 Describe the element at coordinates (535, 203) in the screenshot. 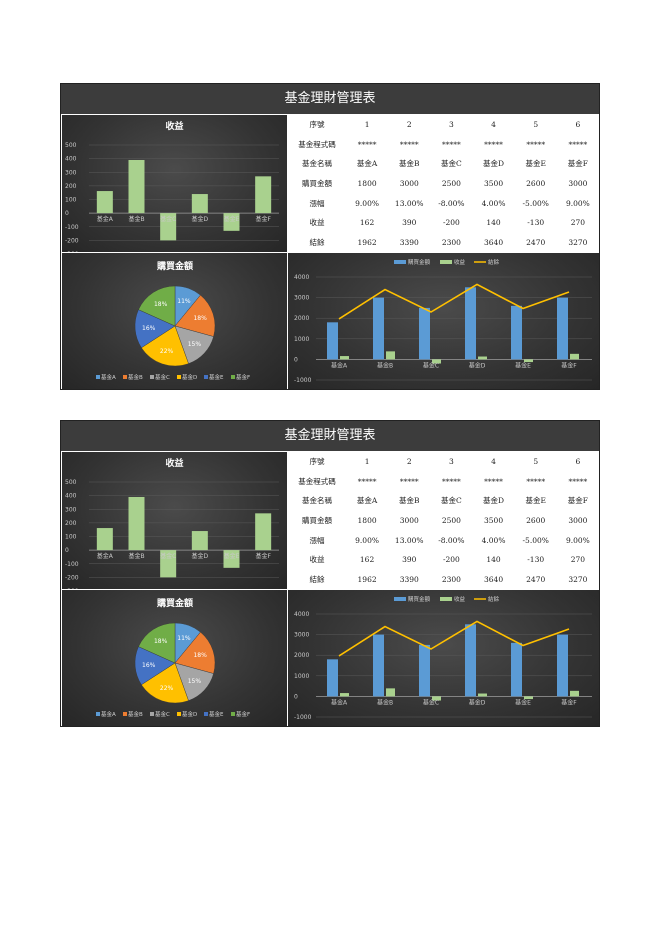

I see `table-cell: -5.00%` at that location.